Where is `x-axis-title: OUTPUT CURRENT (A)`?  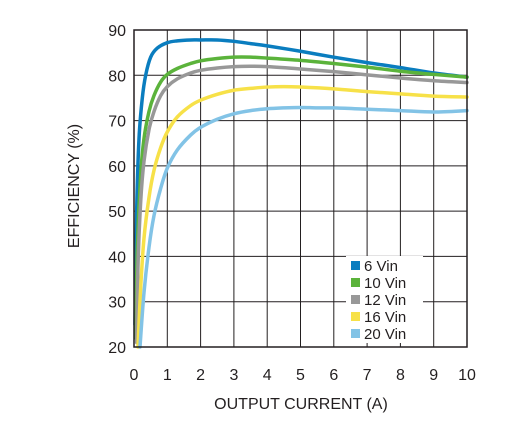 x-axis-title: OUTPUT CURRENT (A) is located at coordinates (301, 404).